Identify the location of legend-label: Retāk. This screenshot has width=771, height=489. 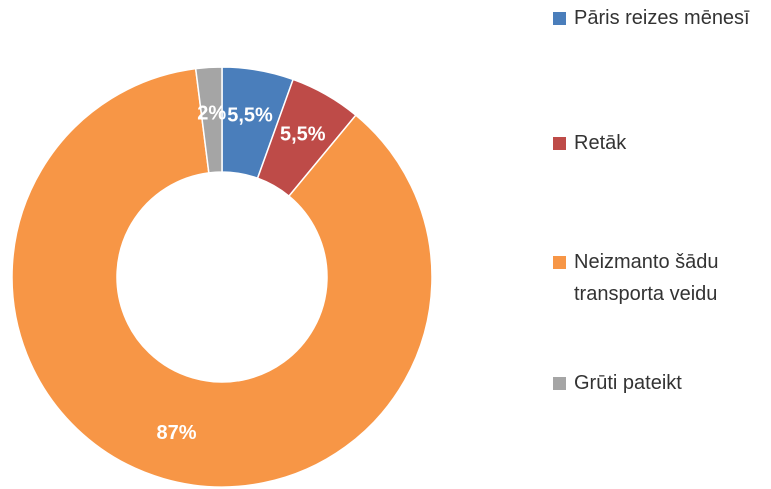
(600, 143).